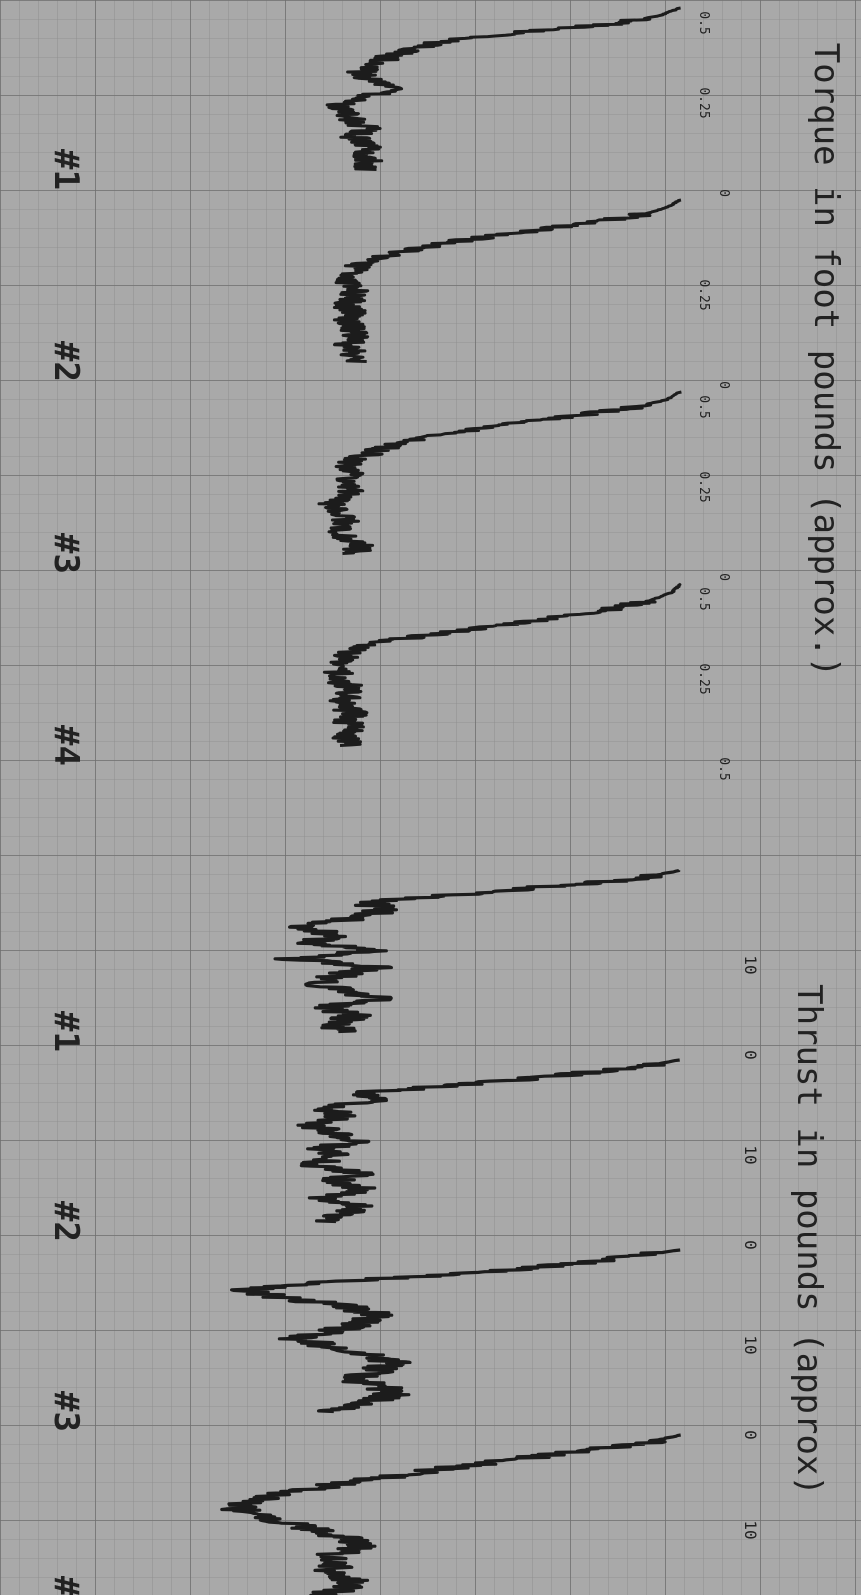  Describe the element at coordinates (499, 472) in the screenshot. I see `trace-torque-run3` at that location.